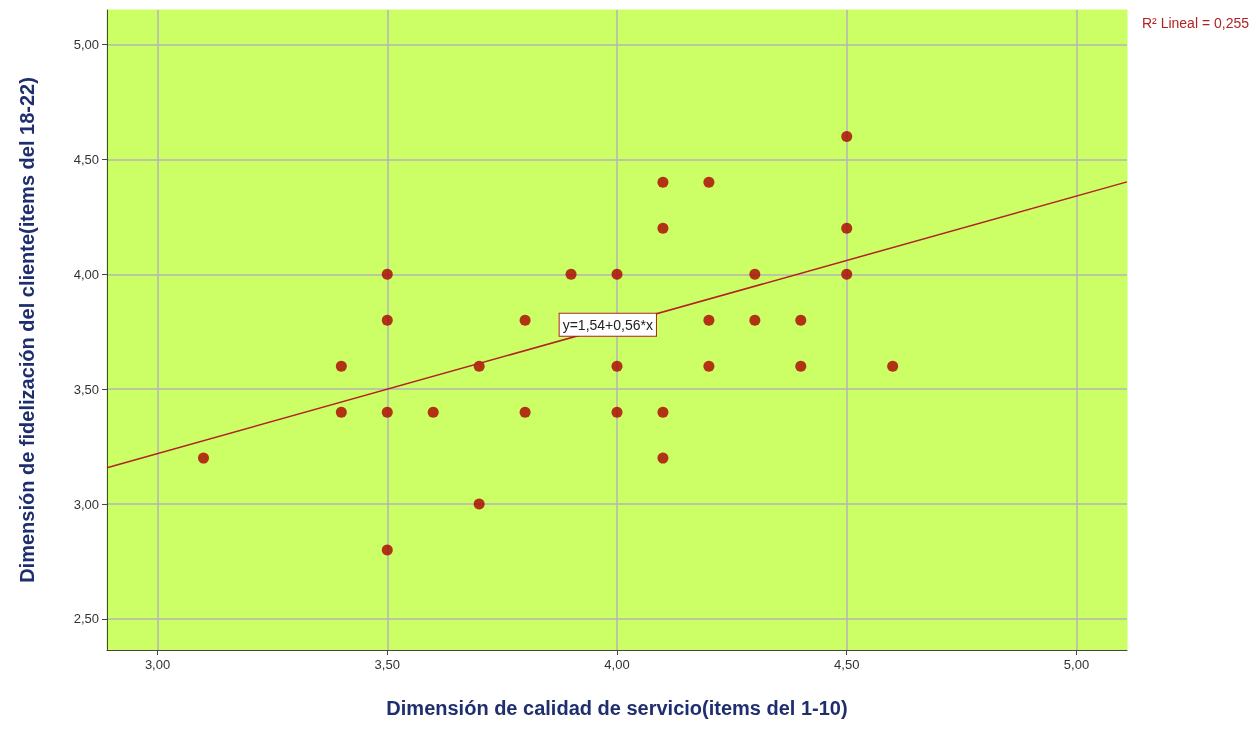  What do you see at coordinates (86, 274) in the screenshot?
I see `y-tick-label: 4,00` at bounding box center [86, 274].